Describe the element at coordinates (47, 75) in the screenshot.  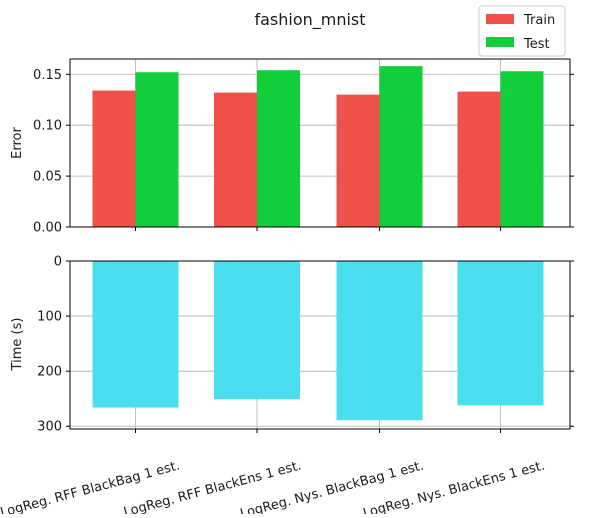
I see `error-y-tick-label: 0.15` at that location.